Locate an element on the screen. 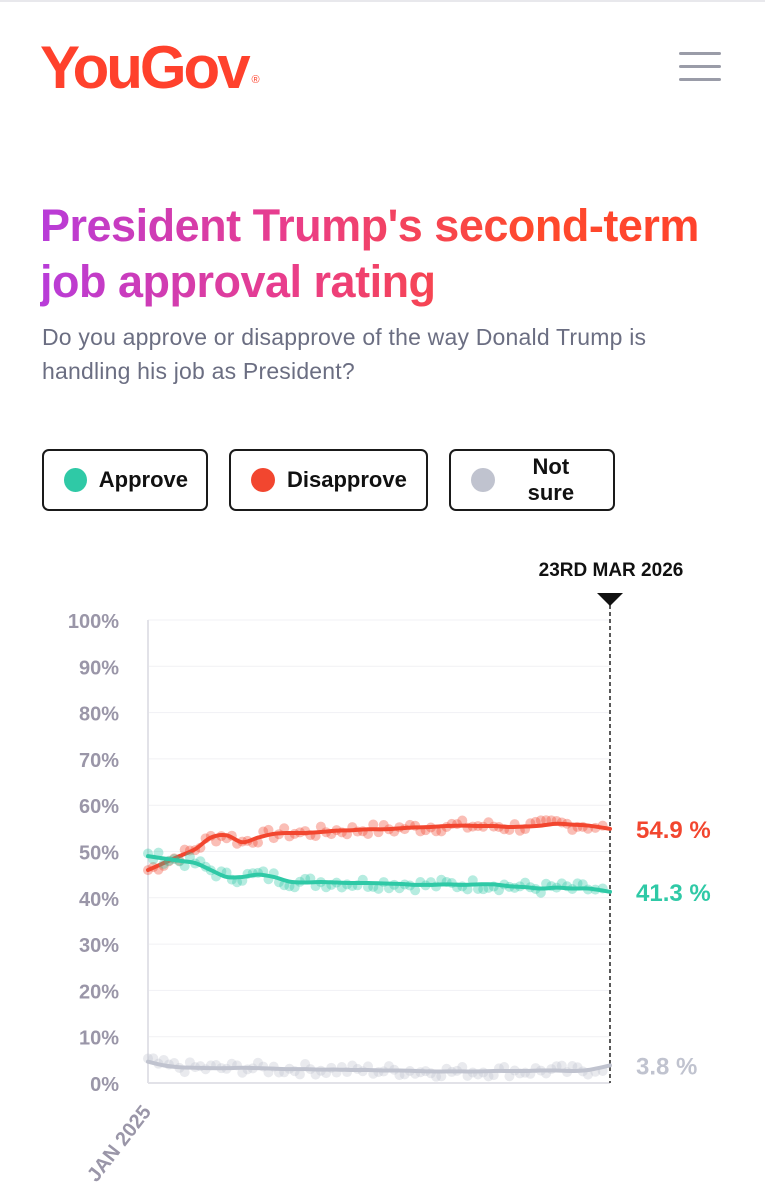 This screenshot has height=1200, width=765. date-marker-label: 23RD MAR 2026 is located at coordinates (611, 570).